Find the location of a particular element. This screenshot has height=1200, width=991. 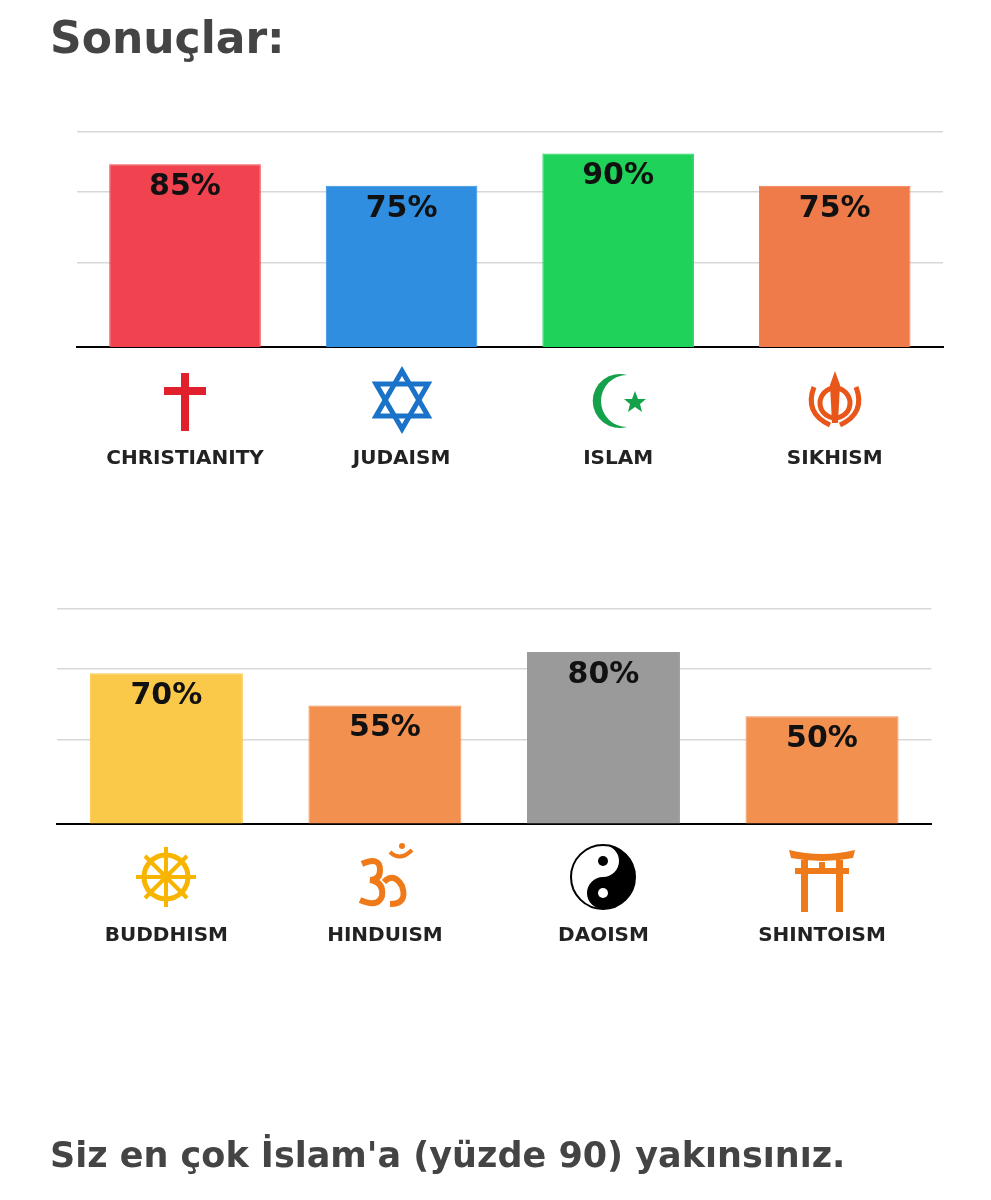

chart-title: Sonuçlar: is located at coordinates (167, 37).